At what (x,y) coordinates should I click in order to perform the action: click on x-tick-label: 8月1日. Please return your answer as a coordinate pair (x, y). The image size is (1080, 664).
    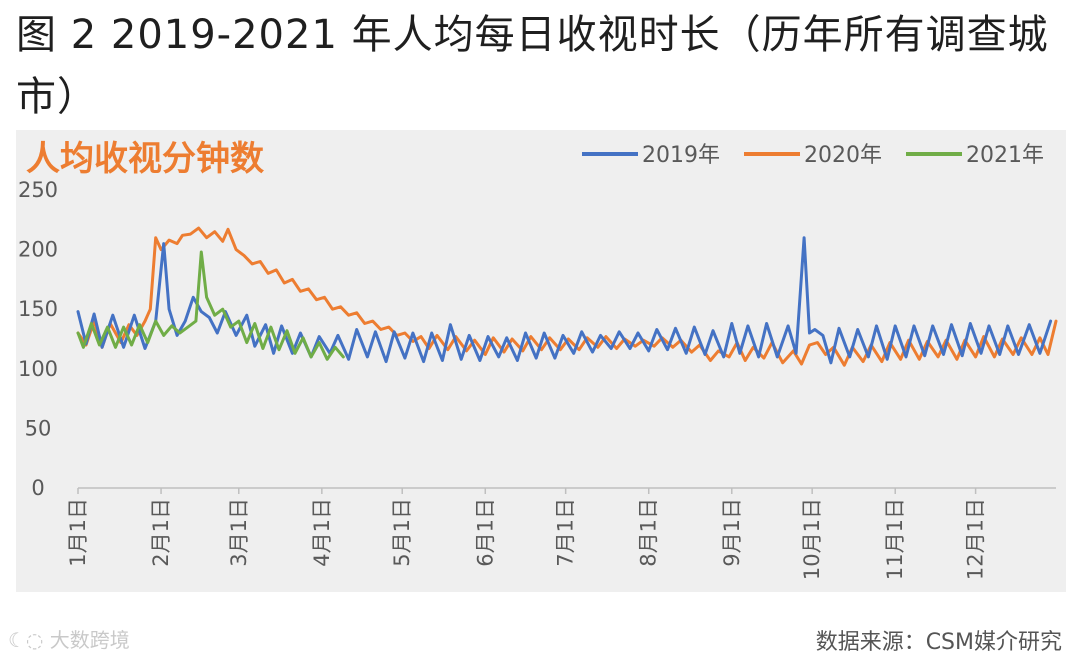
    Looking at the image, I should click on (649, 532).